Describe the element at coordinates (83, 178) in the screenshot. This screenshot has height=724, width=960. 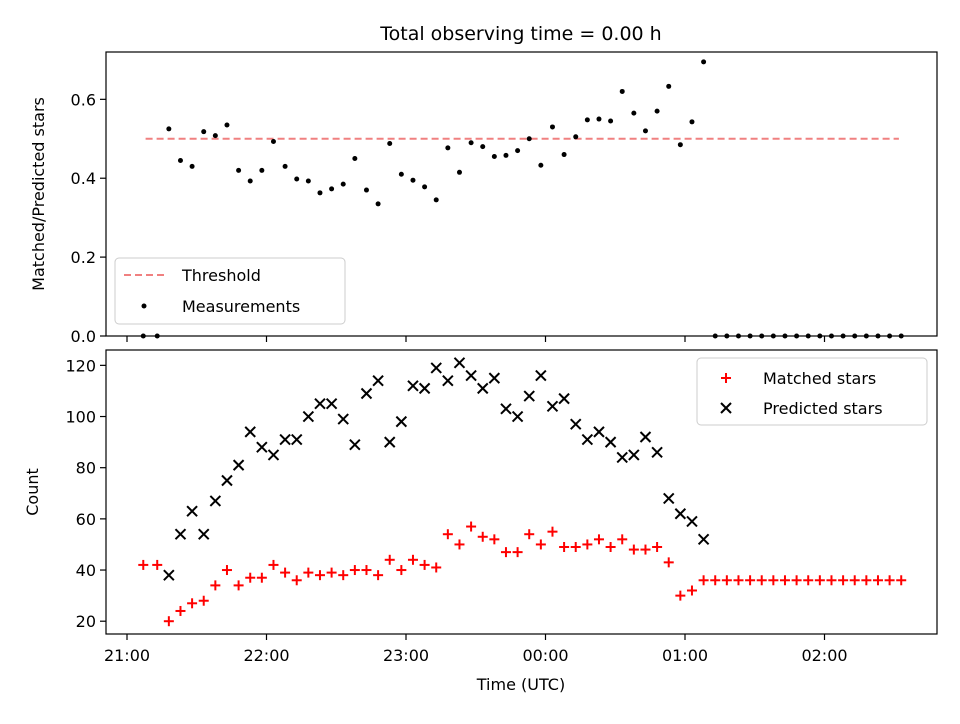
I see `top-y-tick-label: 0.4` at that location.